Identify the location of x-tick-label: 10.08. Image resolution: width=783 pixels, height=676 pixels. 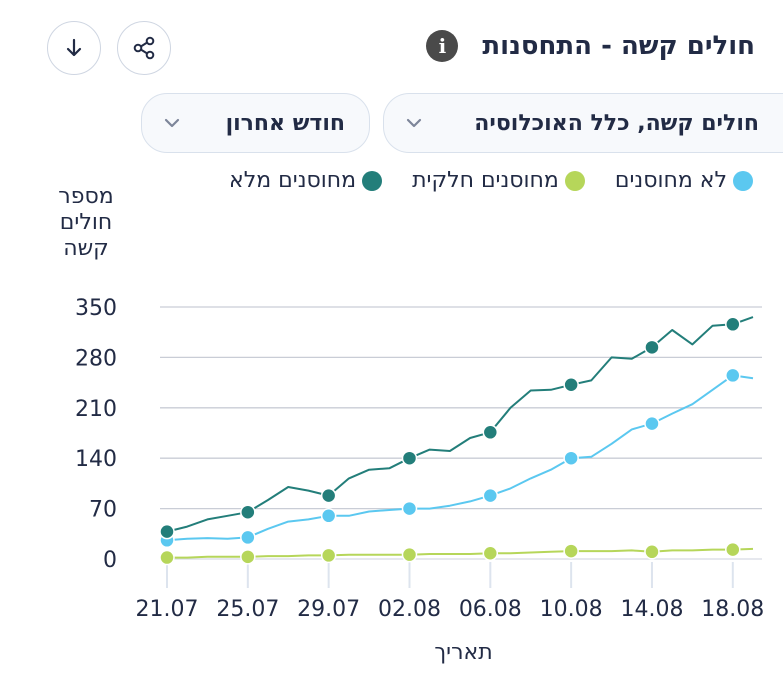
(571, 609).